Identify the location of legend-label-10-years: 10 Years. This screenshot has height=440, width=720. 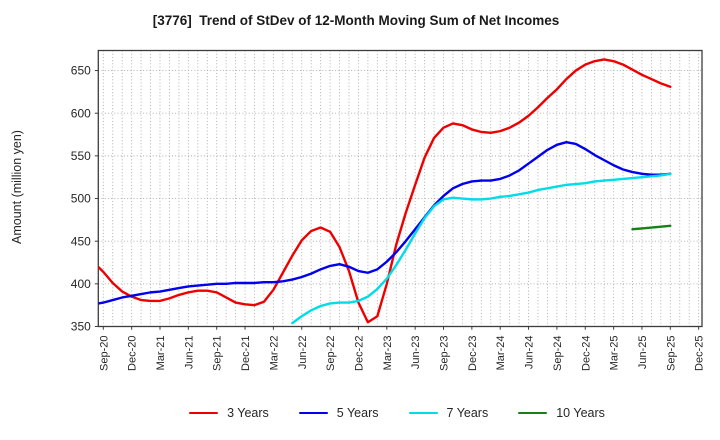
(580, 413).